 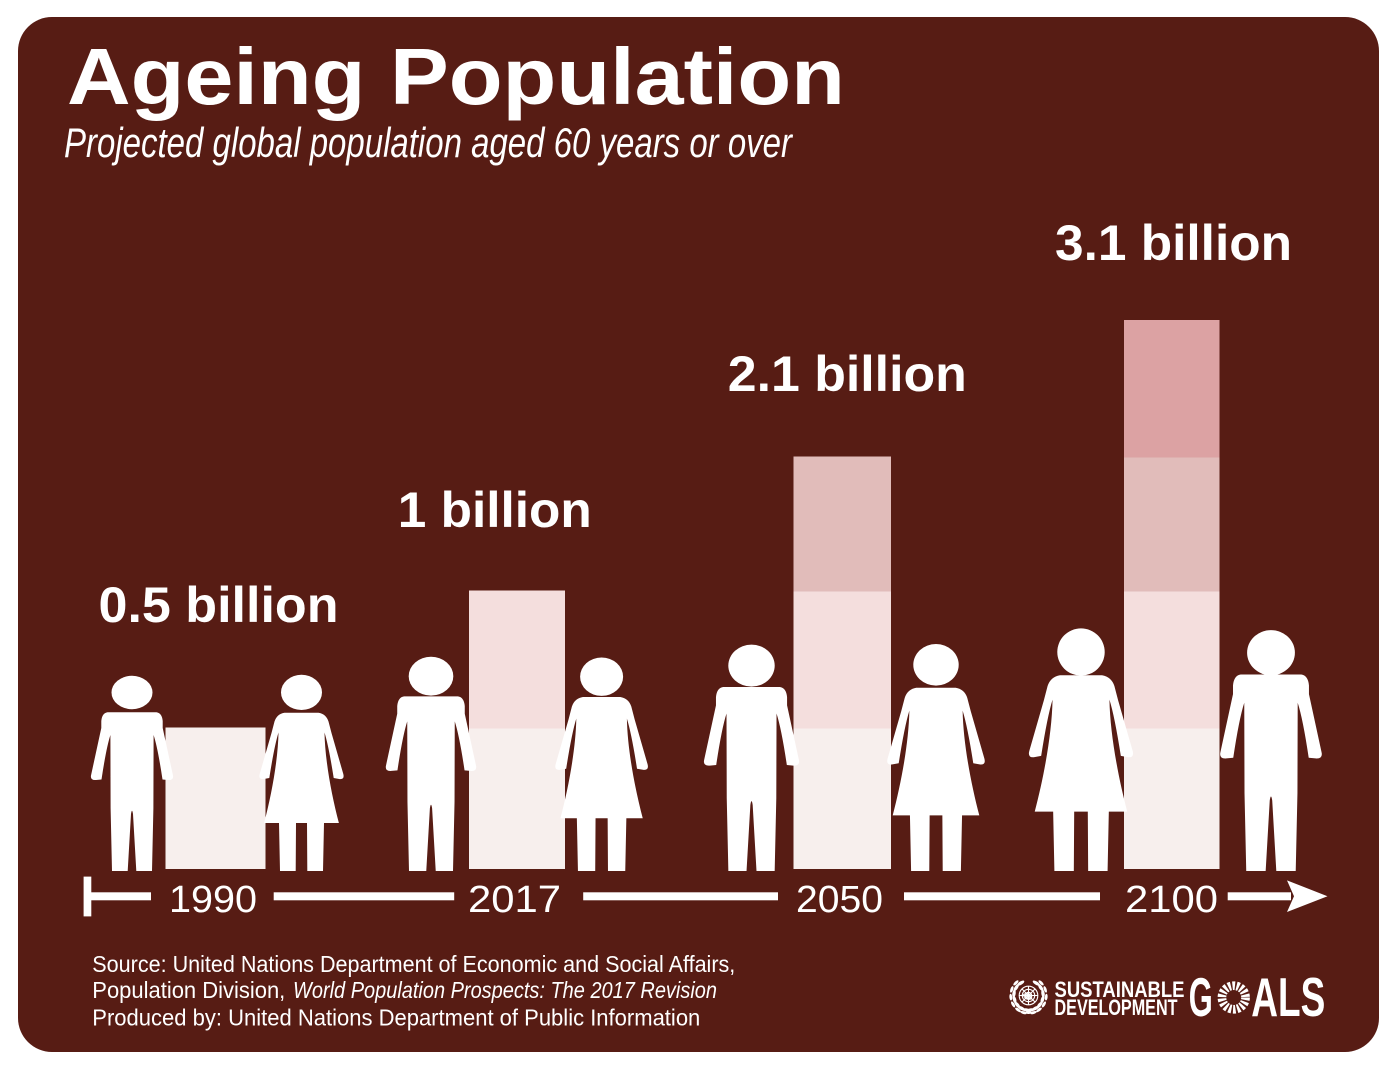 What do you see at coordinates (495, 510) in the screenshot?
I see `svg-text: 1 billion` at bounding box center [495, 510].